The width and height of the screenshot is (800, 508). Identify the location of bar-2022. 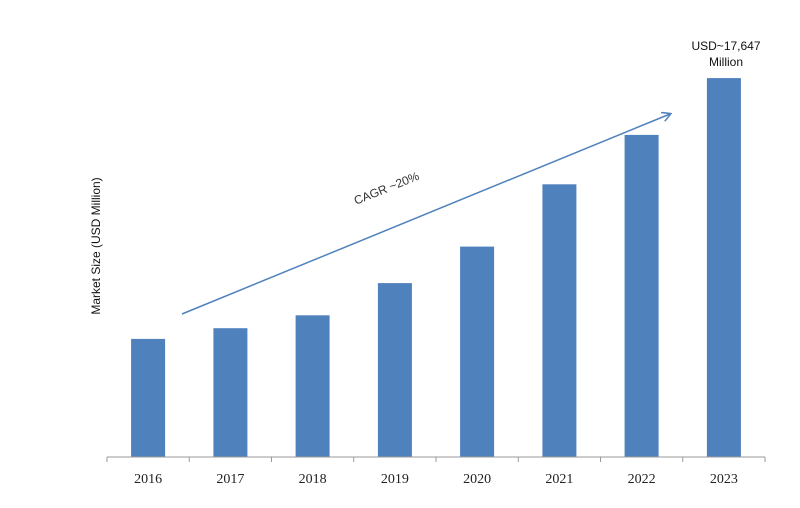
(641, 295).